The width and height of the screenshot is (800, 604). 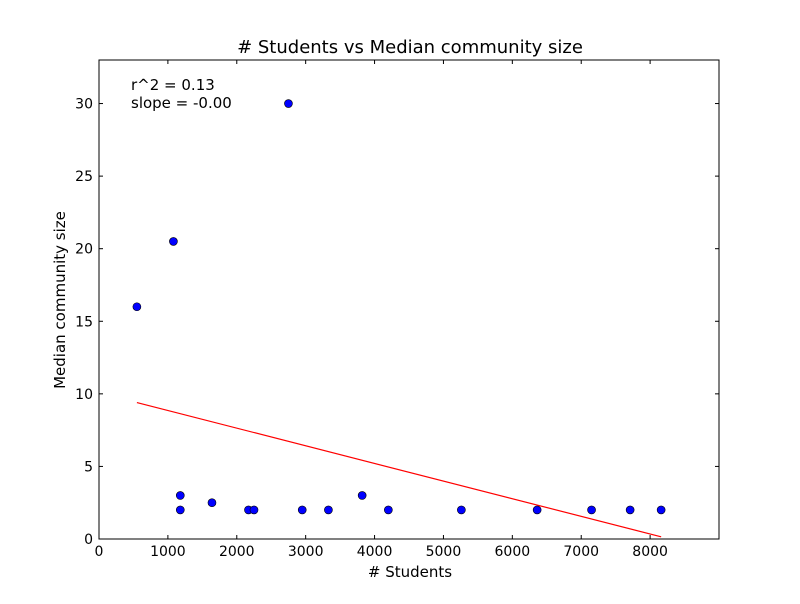 I want to click on fit-line-layer, so click(x=399, y=469).